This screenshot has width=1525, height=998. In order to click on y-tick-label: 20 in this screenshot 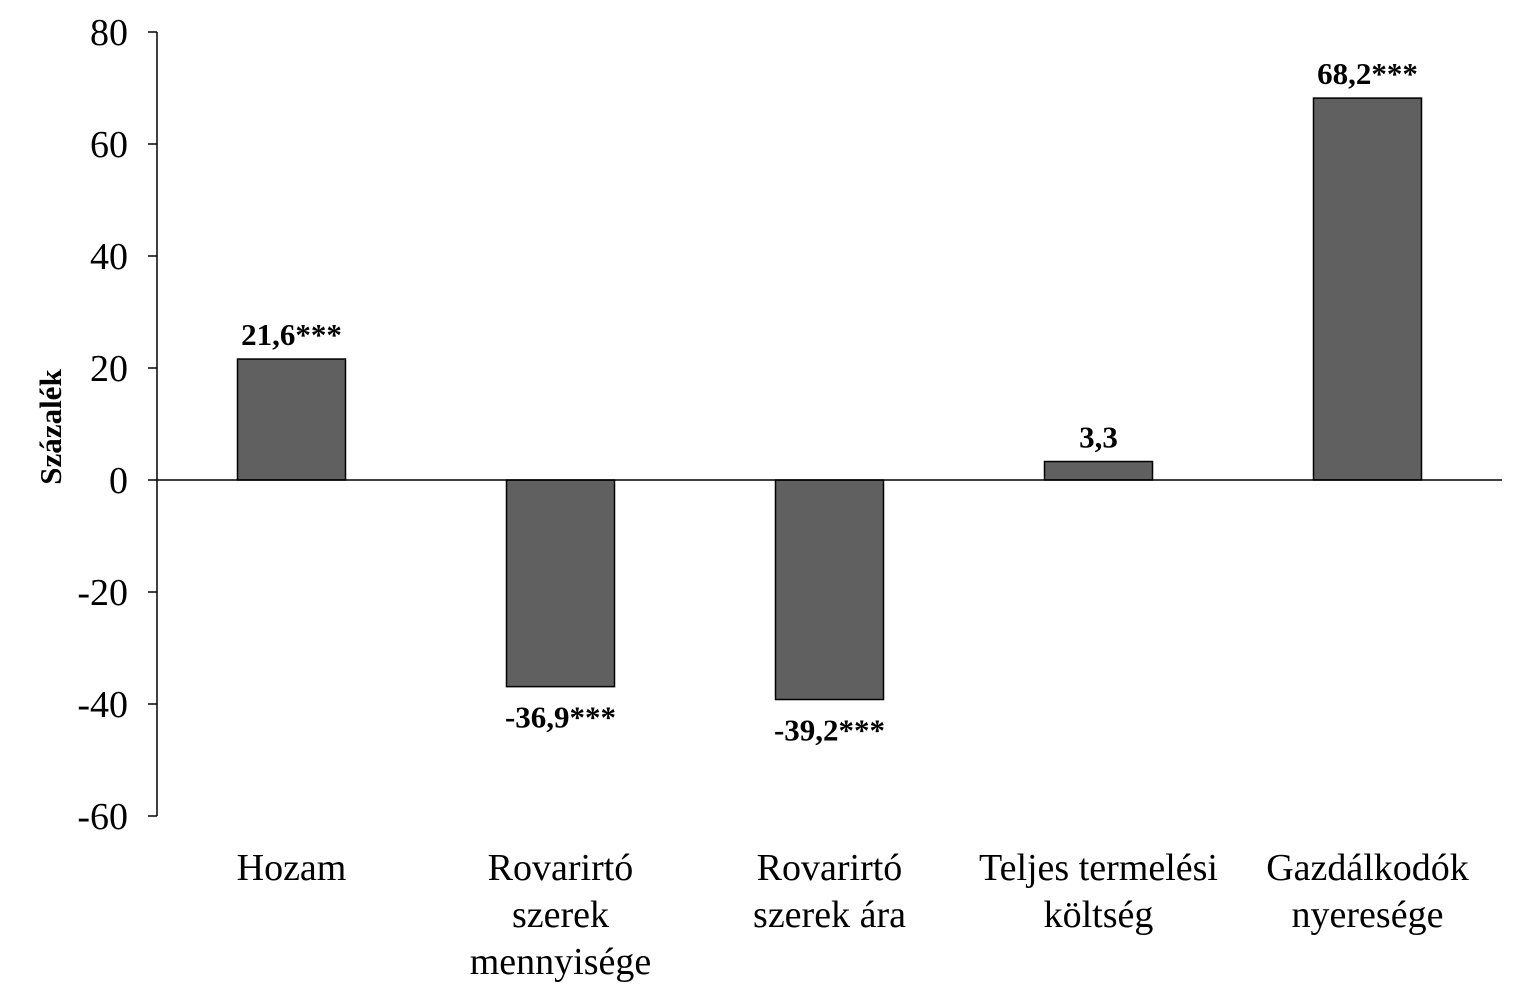, I will do `click(109, 369)`.